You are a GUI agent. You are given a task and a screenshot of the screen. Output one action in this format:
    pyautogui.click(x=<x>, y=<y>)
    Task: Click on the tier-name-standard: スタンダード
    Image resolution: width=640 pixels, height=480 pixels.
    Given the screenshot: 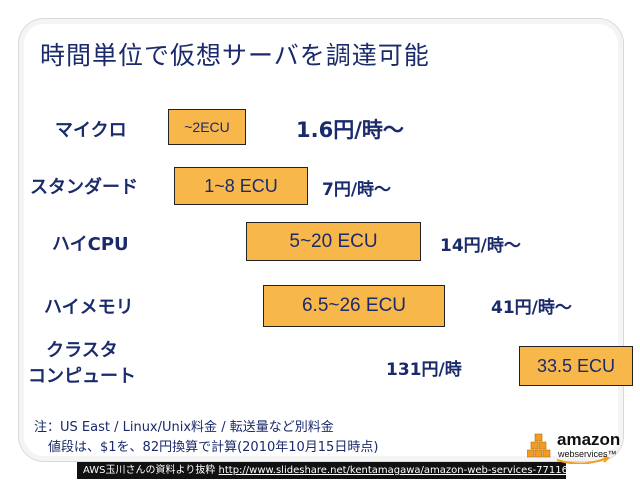 What is the action you would take?
    pyautogui.click(x=84, y=187)
    